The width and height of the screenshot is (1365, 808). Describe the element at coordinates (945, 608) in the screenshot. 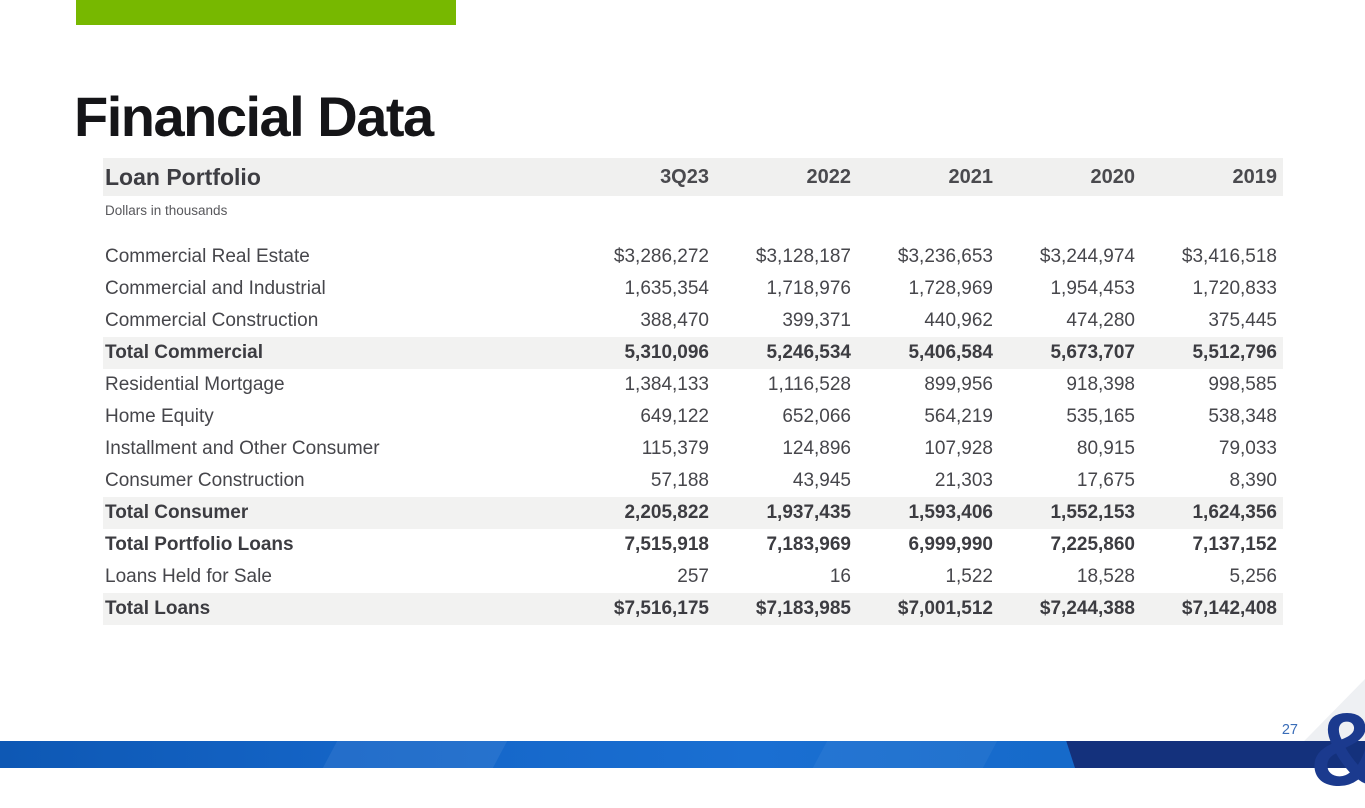

I see `cell-2021: $7,001,512` at that location.